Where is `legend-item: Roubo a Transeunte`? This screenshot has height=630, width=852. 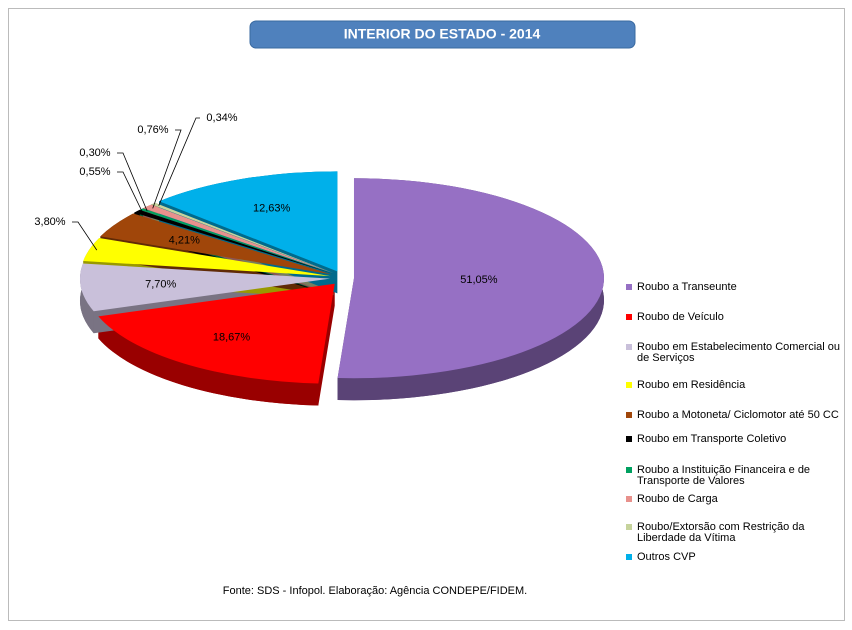 legend-item: Roubo a Transeunte is located at coordinates (681, 287).